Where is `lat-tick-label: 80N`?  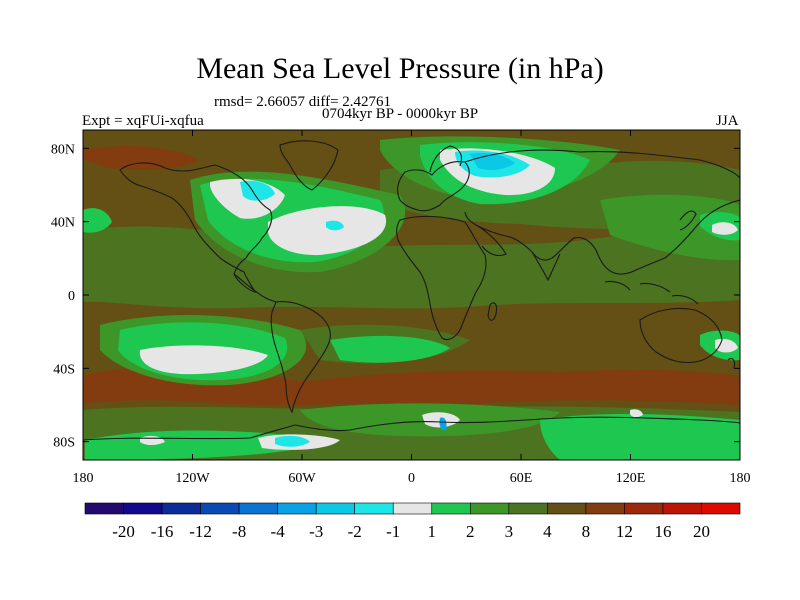 lat-tick-label: 80N is located at coordinates (63, 149).